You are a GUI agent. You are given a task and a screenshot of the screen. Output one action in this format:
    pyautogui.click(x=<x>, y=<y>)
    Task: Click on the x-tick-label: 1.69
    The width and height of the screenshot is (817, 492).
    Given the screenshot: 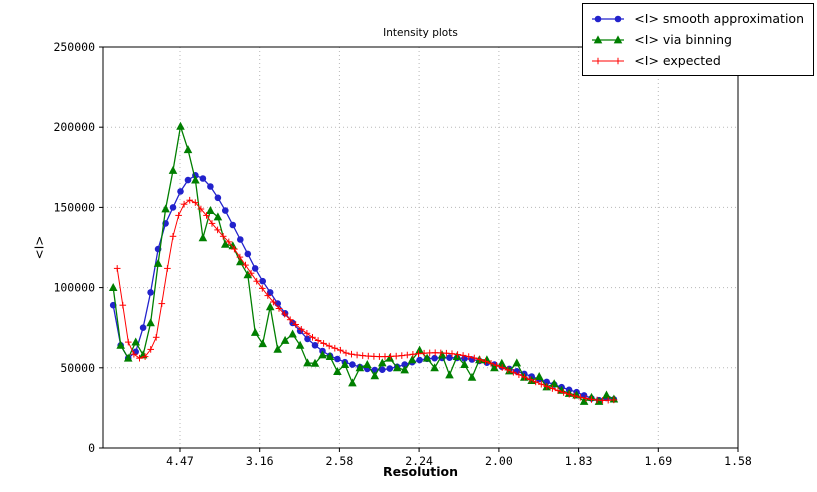 What is the action you would take?
    pyautogui.click(x=658, y=461)
    